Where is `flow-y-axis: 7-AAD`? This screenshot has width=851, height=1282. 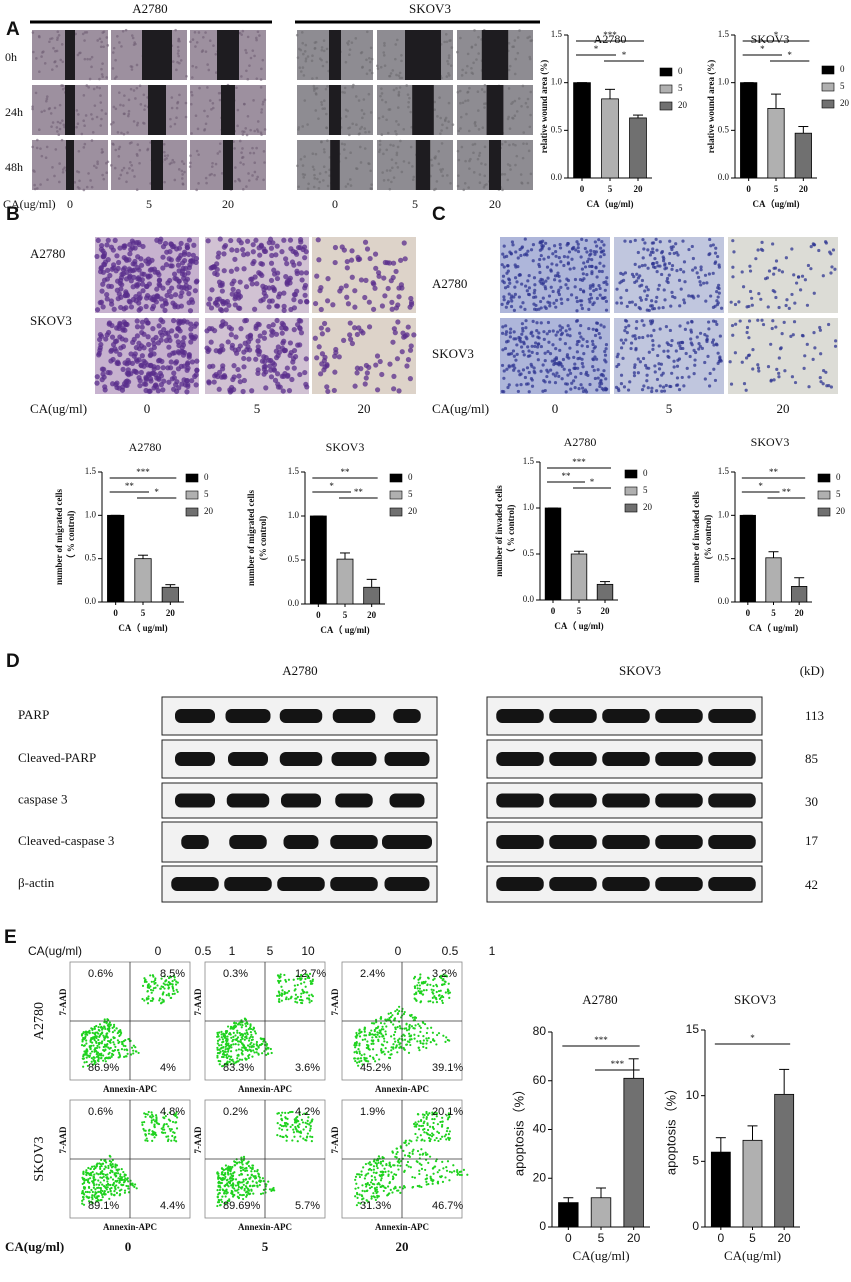 flow-y-axis: 7-AAD is located at coordinates (63, 1001).